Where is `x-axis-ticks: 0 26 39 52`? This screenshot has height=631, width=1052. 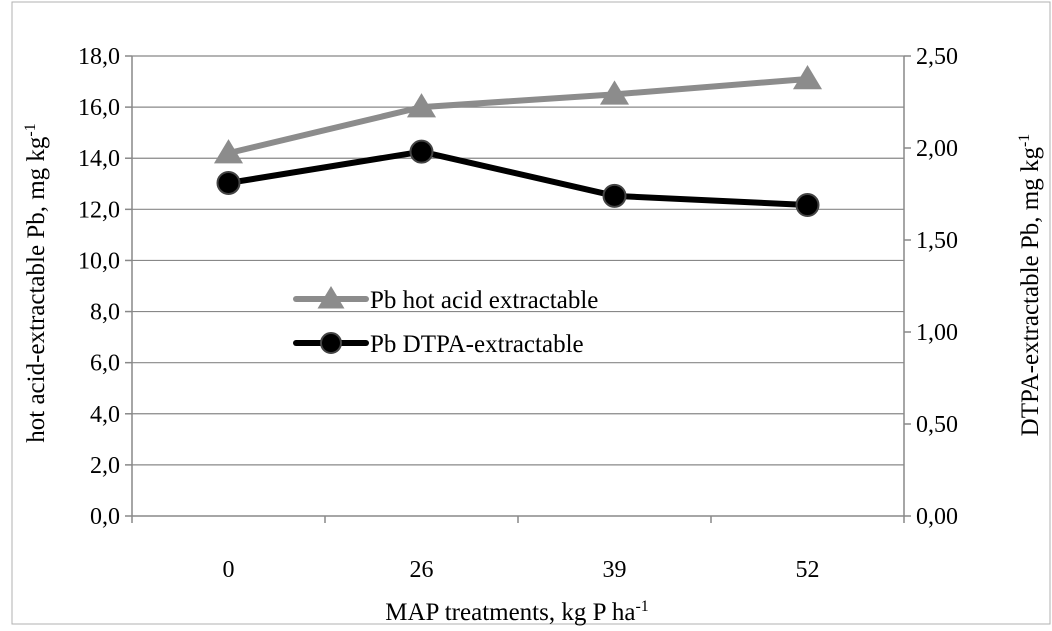 x-axis-ticks: 0 26 39 52 is located at coordinates (518, 549).